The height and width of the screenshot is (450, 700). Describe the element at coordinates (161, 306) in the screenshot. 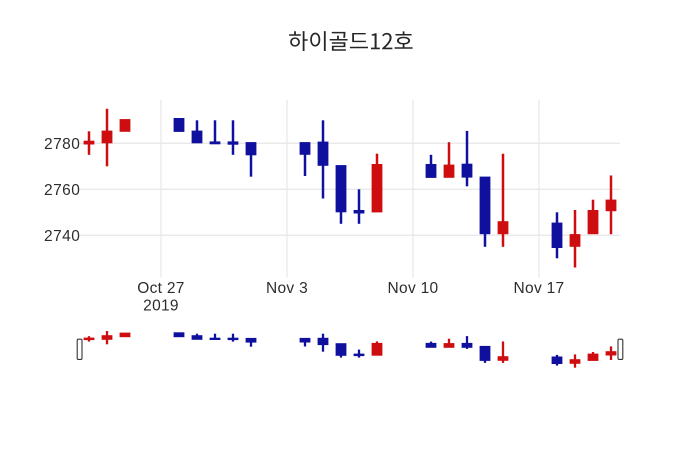

I see `svg-text: 2019` at that location.